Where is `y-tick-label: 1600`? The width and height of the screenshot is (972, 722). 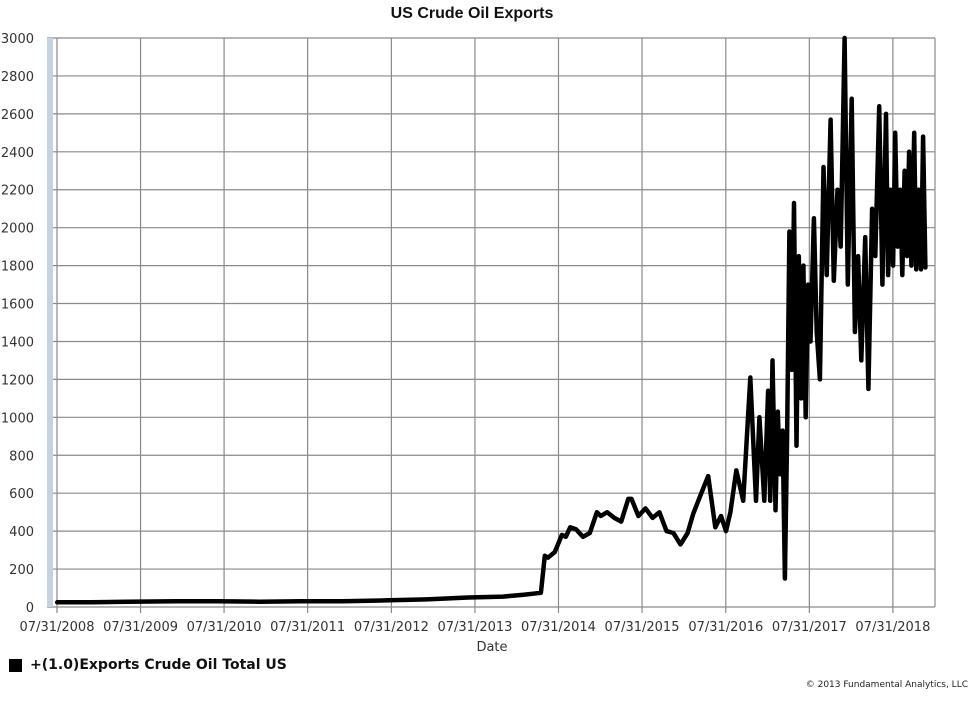 y-tick-label: 1600 is located at coordinates (17, 305).